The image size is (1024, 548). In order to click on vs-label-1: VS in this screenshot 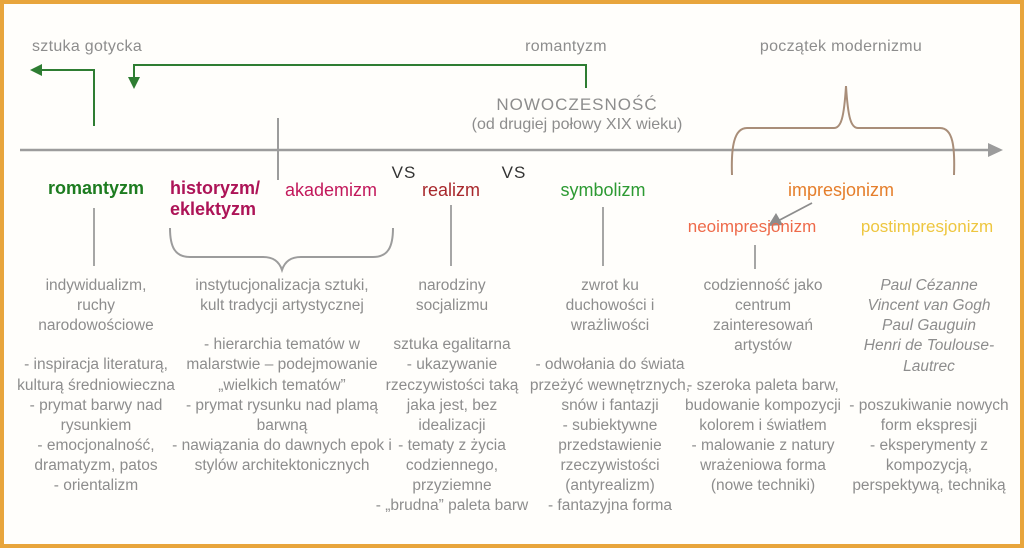, I will do `click(404, 172)`.